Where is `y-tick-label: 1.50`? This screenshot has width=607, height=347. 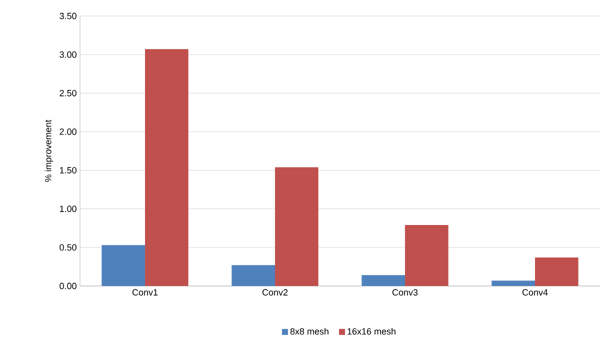 y-tick-label: 1.50 is located at coordinates (68, 170).